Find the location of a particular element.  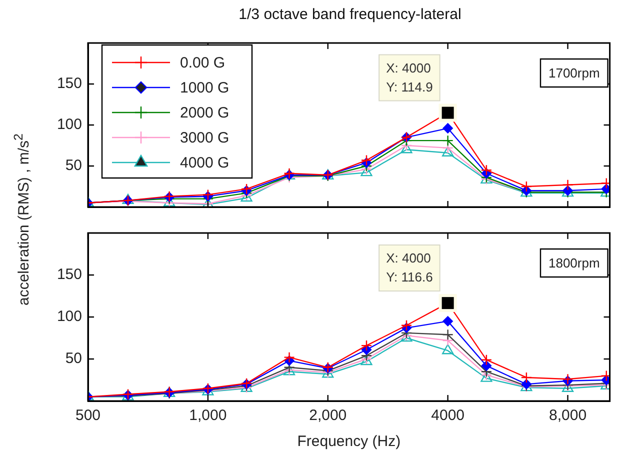

x-tick-label: 500 is located at coordinates (88, 415).